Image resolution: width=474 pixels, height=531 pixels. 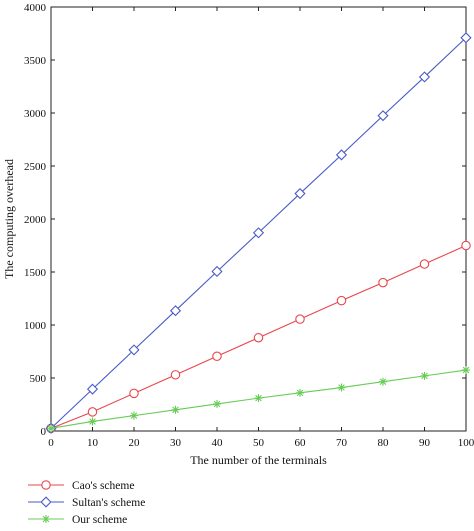 What do you see at coordinates (176, 443) in the screenshot?
I see `x-tick-label: 30` at bounding box center [176, 443].